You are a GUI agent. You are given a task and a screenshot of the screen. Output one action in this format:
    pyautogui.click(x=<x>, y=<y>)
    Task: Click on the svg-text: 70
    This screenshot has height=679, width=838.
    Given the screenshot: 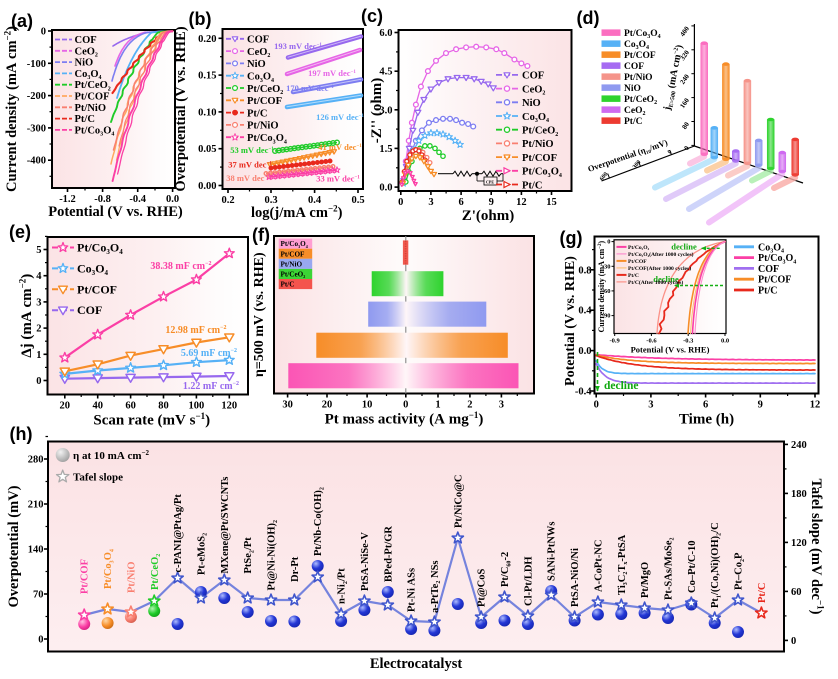 What is the action you would take?
    pyautogui.click(x=38, y=595)
    